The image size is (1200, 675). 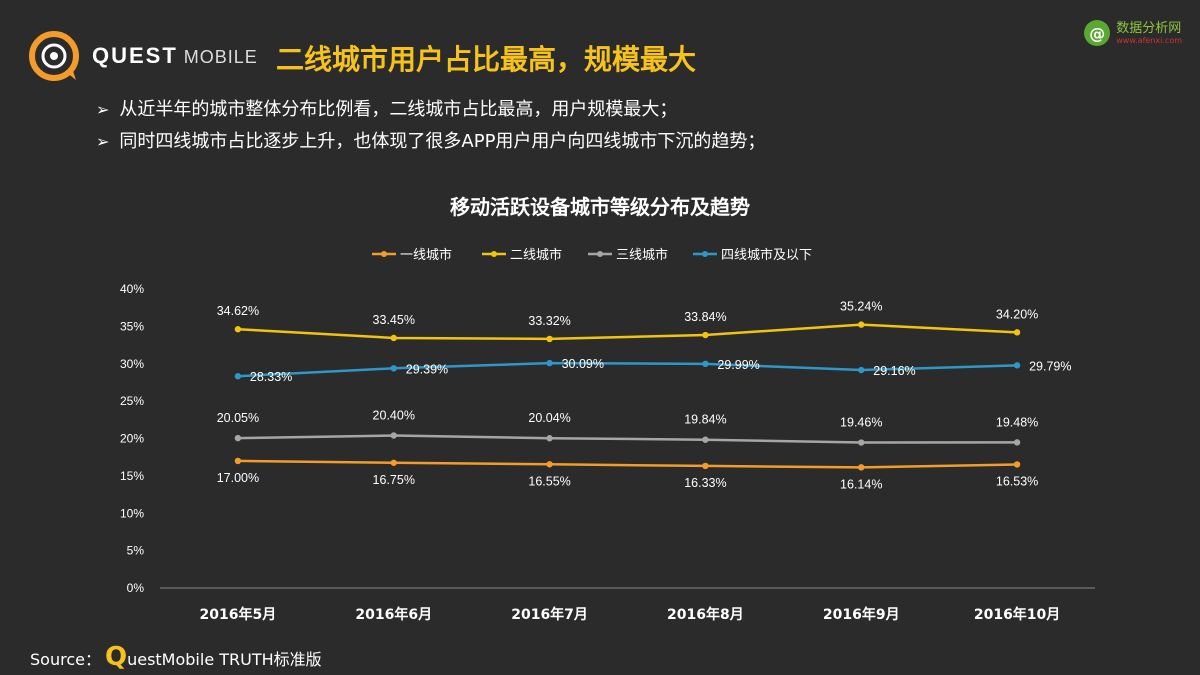 I want to click on y-tick-label: 5%, so click(x=136, y=551).